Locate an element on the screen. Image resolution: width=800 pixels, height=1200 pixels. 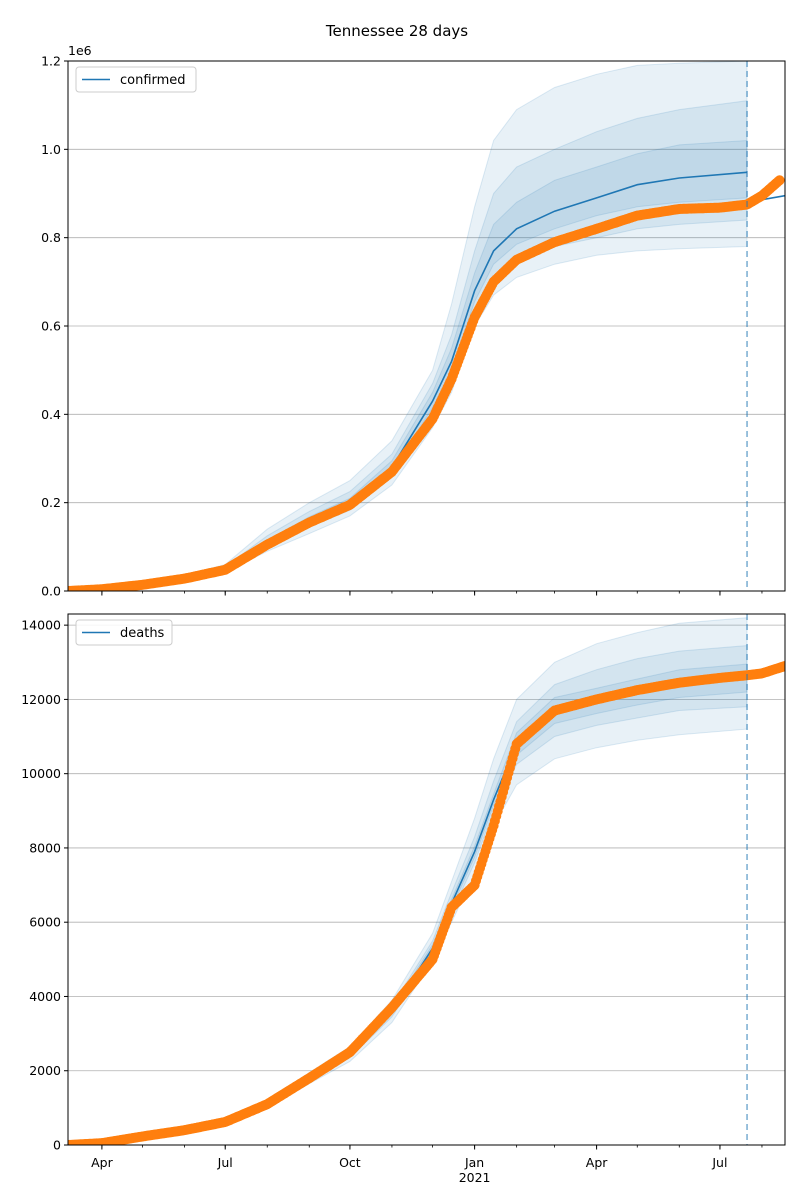
y-tick-label: 8000 is located at coordinates (45, 847).